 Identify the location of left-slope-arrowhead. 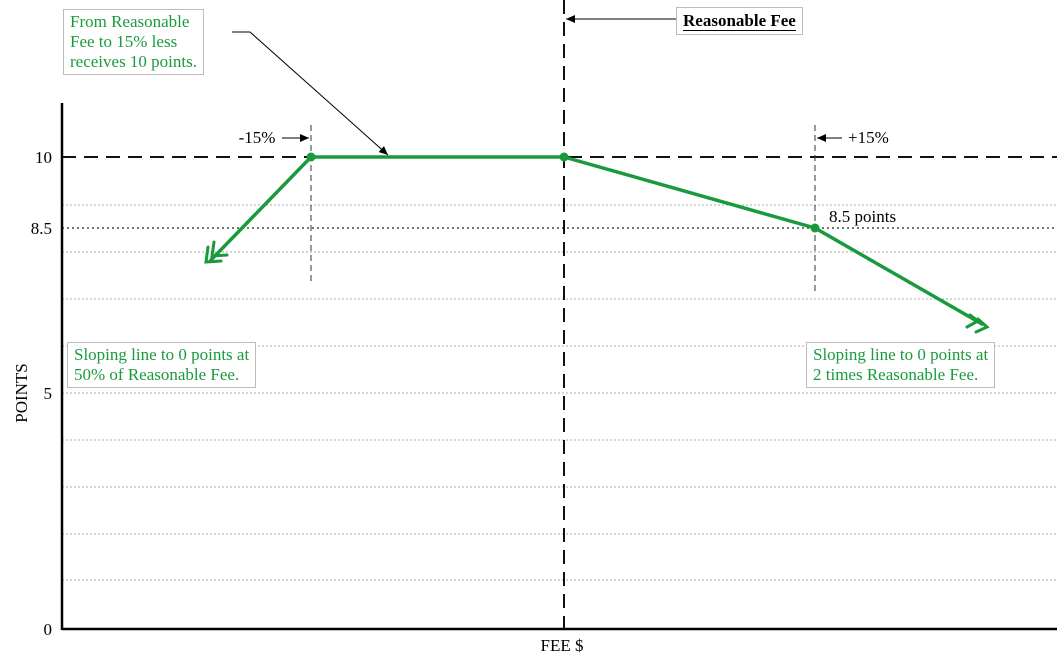
(216, 252).